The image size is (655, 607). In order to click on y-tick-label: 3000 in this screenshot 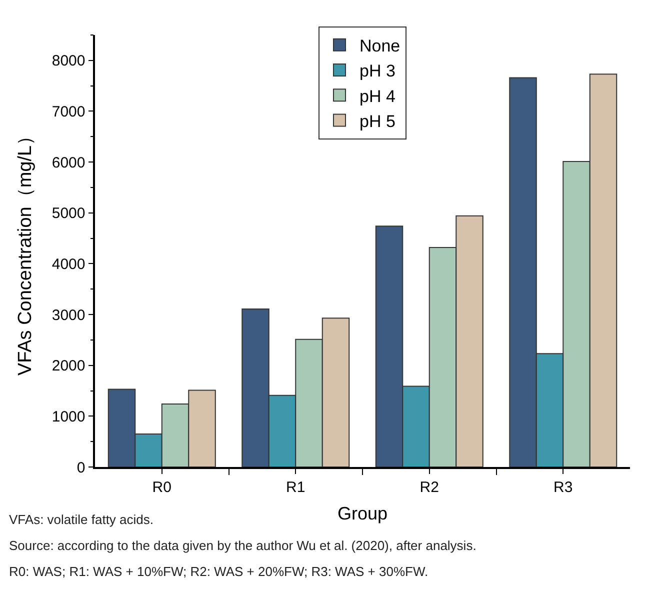, I will do `click(69, 315)`.